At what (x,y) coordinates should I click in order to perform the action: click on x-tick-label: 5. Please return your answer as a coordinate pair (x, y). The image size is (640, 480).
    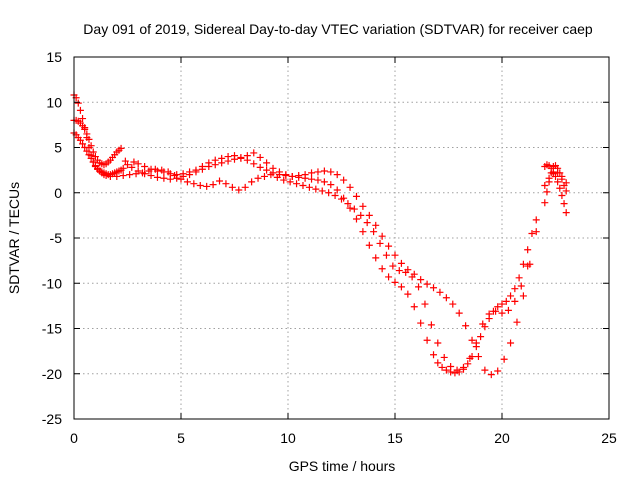
    Looking at the image, I should click on (181, 438).